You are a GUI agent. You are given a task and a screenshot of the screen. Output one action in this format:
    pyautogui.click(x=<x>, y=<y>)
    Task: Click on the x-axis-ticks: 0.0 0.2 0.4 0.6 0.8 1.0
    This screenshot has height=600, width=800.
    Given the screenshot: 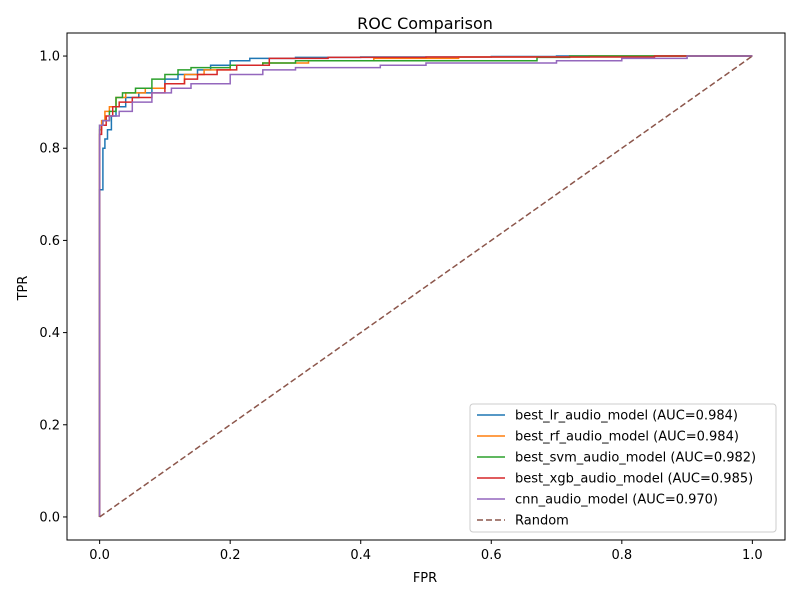 What is the action you would take?
    pyautogui.click(x=426, y=551)
    